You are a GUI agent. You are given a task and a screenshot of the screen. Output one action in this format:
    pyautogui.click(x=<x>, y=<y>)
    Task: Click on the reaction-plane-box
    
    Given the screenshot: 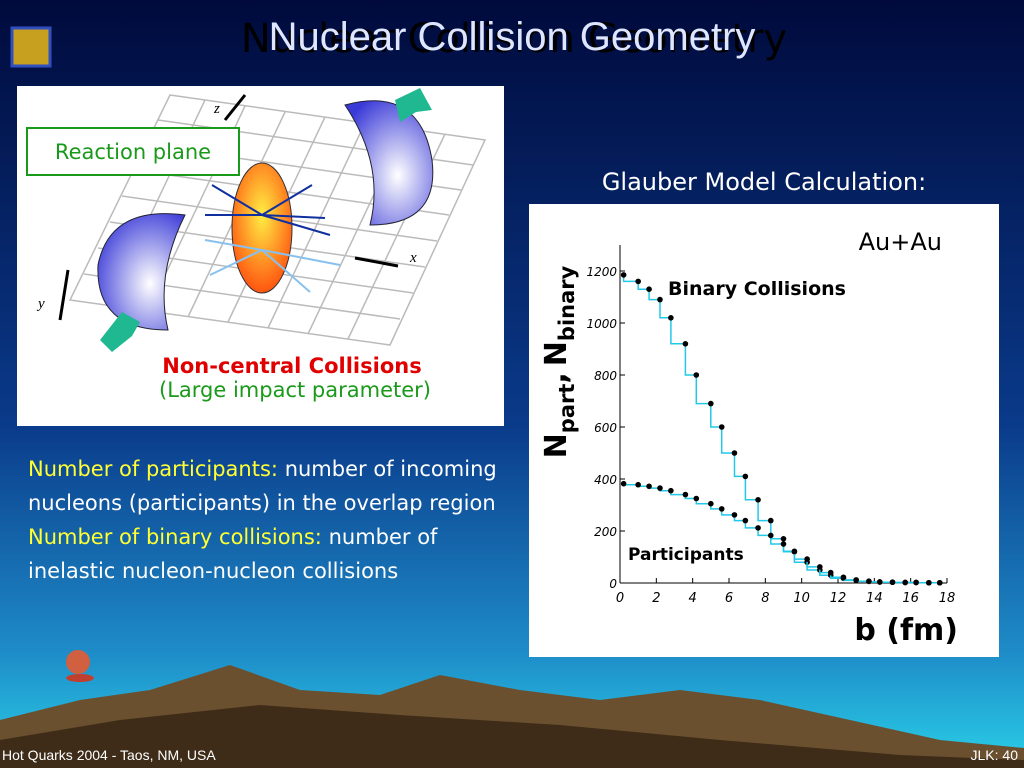 What is the action you would take?
    pyautogui.click(x=133, y=151)
    